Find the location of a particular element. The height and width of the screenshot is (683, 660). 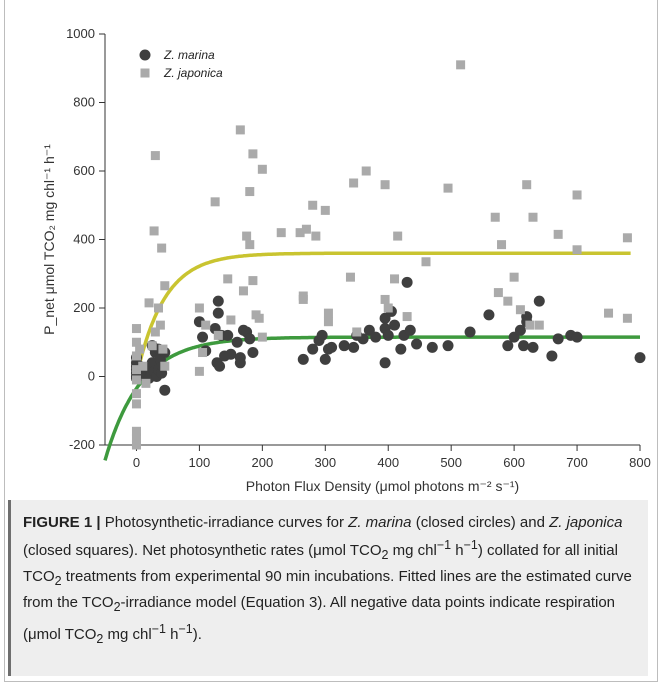

y-tick-label: -200 is located at coordinates (82, 444).